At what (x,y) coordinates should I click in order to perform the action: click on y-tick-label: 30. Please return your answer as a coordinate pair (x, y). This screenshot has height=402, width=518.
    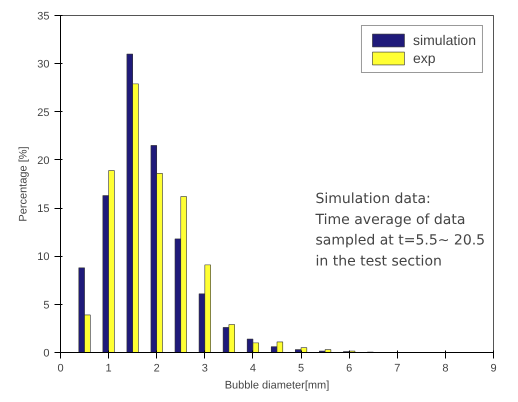
    Looking at the image, I should click on (43, 64).